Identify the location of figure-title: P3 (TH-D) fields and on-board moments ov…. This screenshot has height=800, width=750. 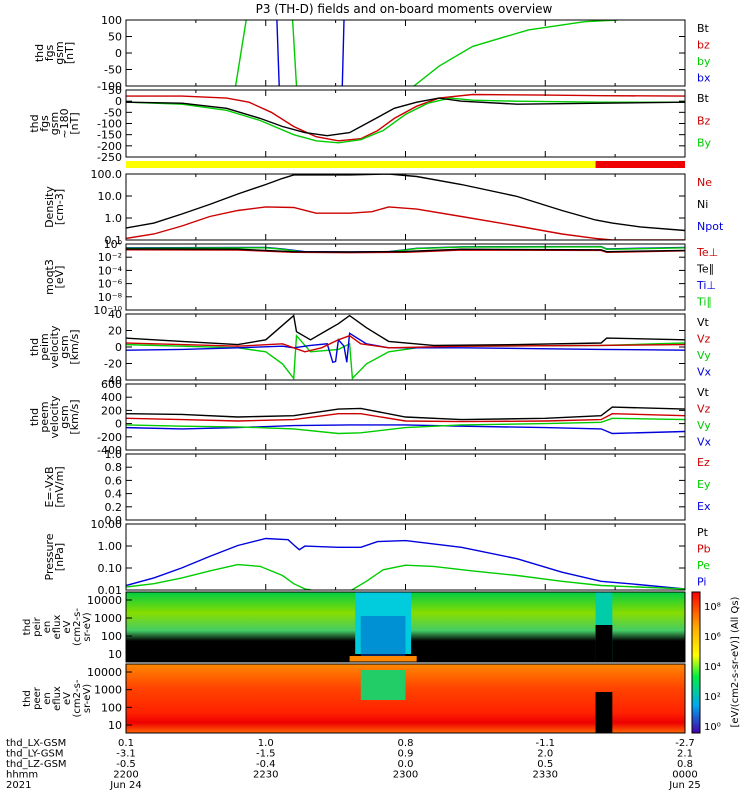
(404, 9).